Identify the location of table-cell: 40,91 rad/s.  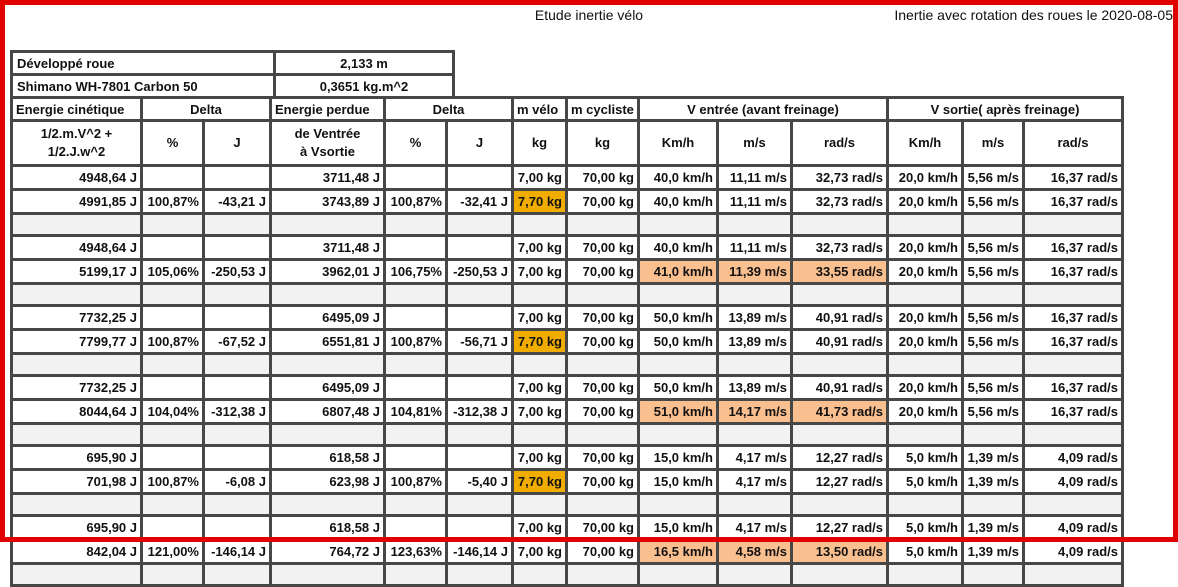
(839, 317).